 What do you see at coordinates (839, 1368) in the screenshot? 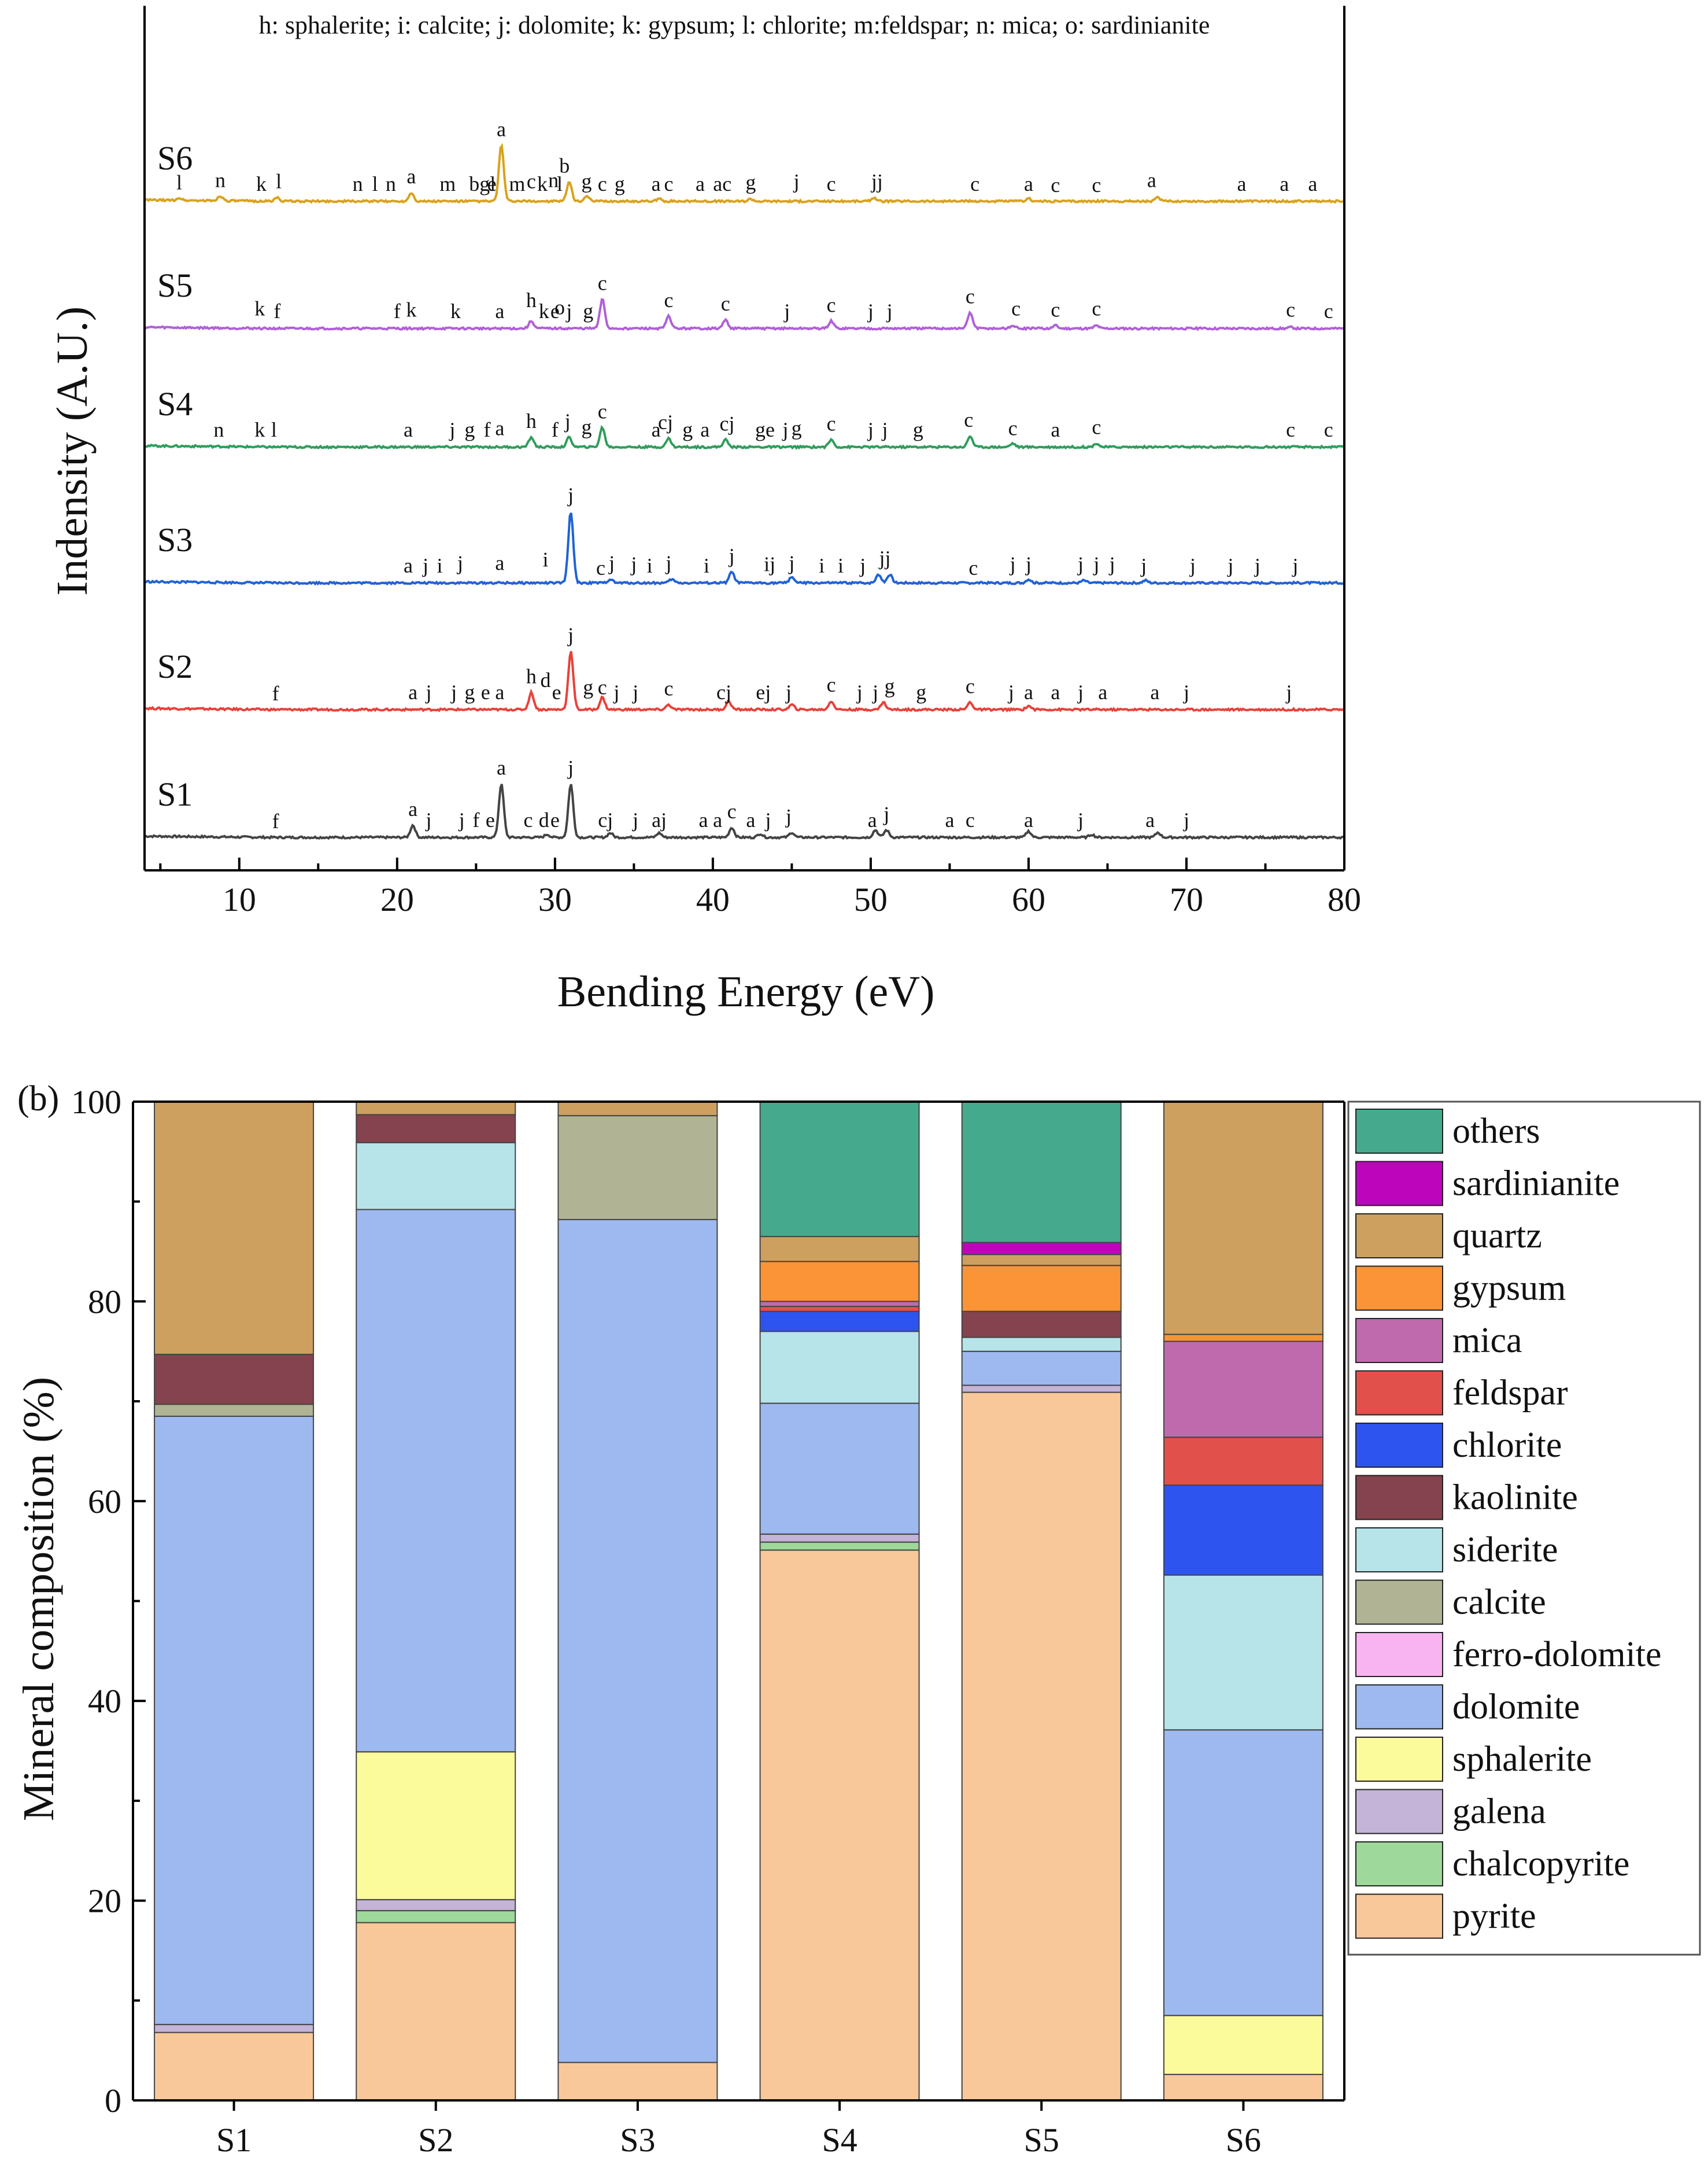
I see `bar-segment-s4-siderite` at bounding box center [839, 1368].